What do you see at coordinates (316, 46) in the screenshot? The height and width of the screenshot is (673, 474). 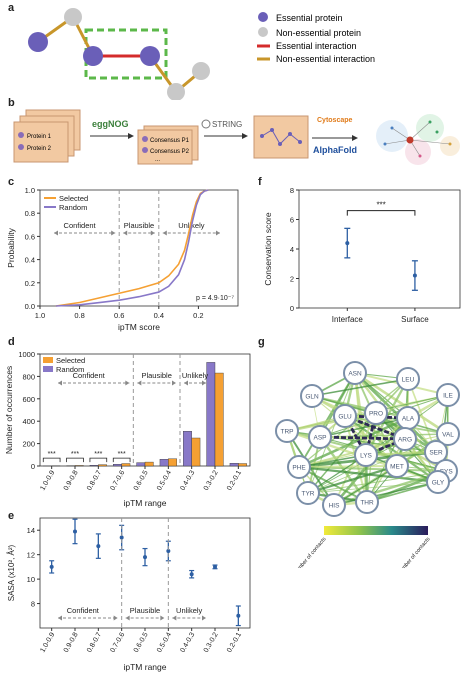 I see `legend-essential-interaction: Essential interaction` at bounding box center [316, 46].